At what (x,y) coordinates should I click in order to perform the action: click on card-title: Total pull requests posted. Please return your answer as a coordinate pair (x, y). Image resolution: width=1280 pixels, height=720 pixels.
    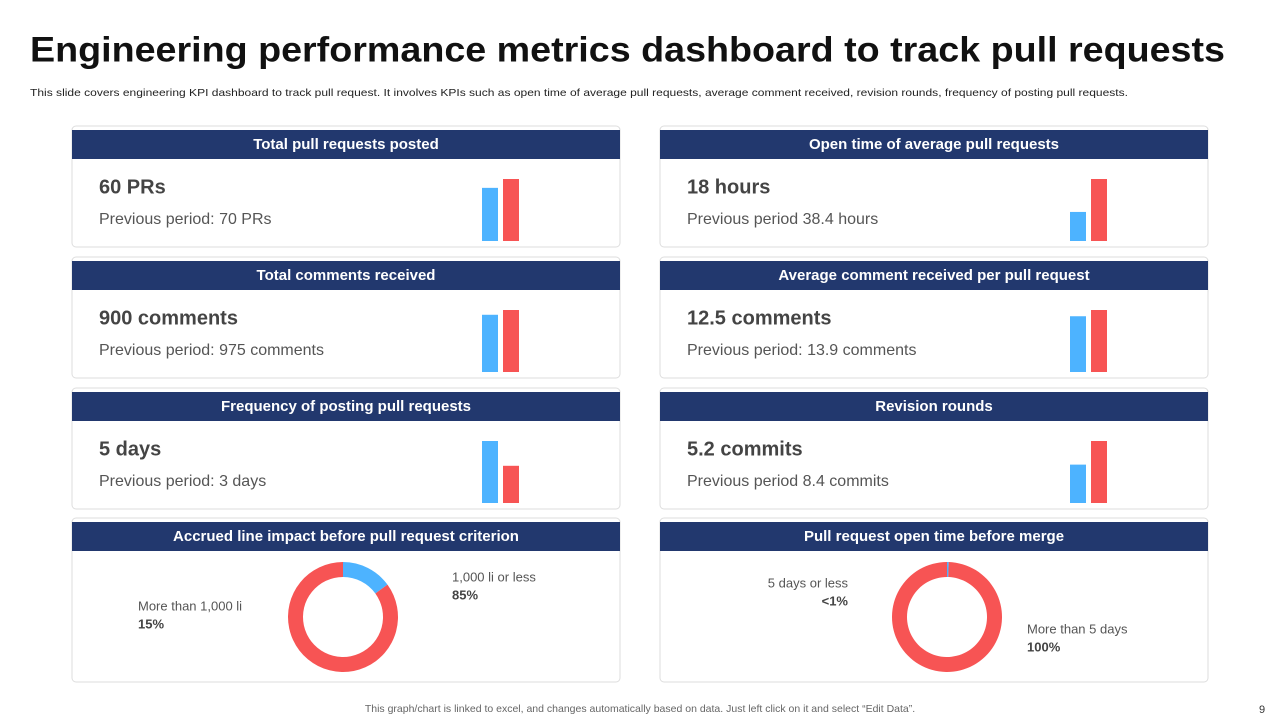
    Looking at the image, I should click on (346, 144).